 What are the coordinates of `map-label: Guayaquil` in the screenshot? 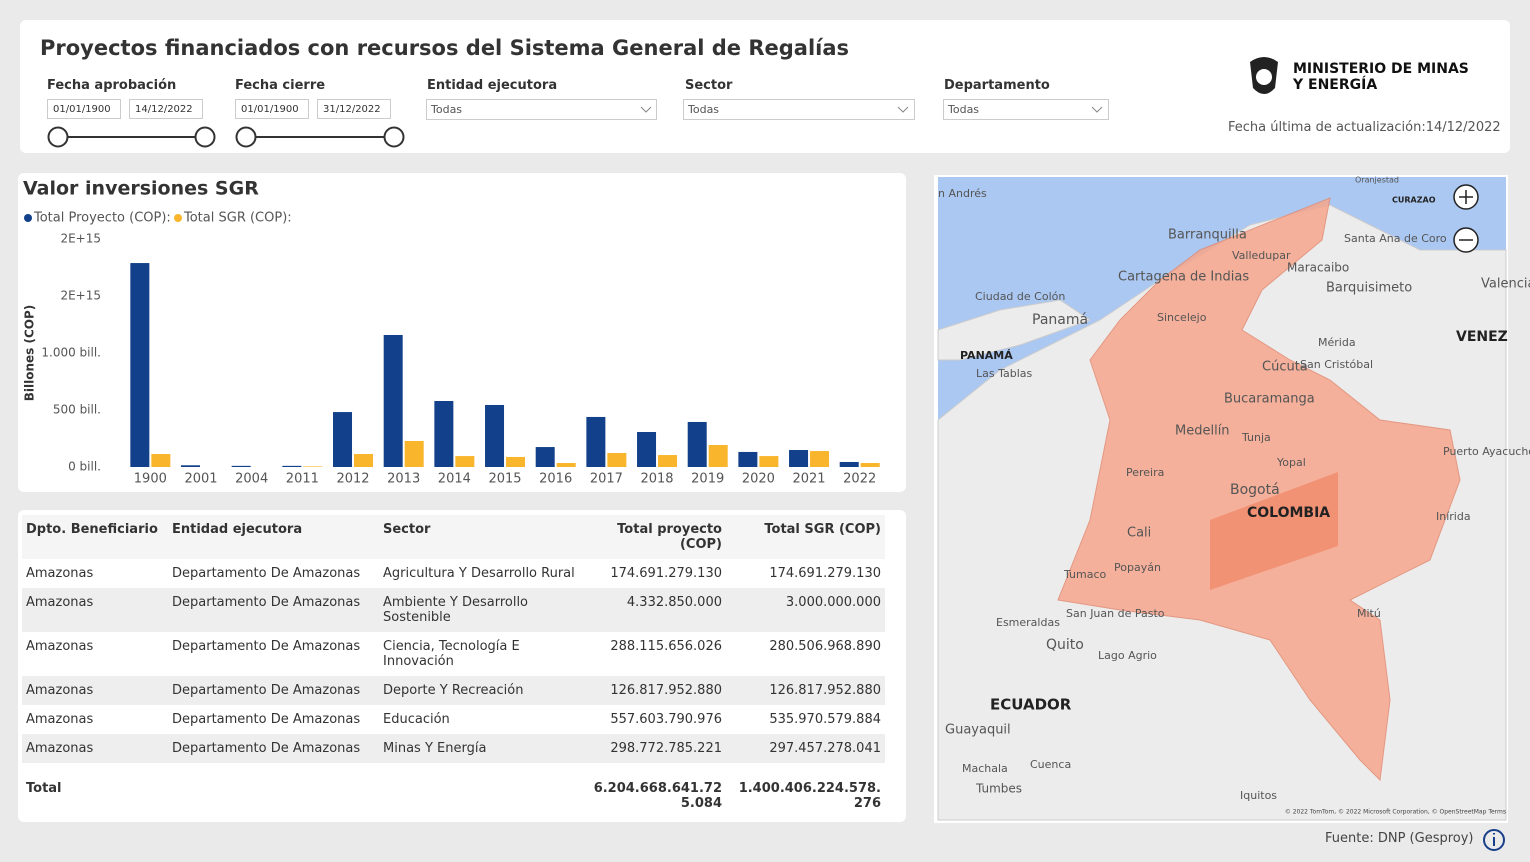 It's located at (978, 730).